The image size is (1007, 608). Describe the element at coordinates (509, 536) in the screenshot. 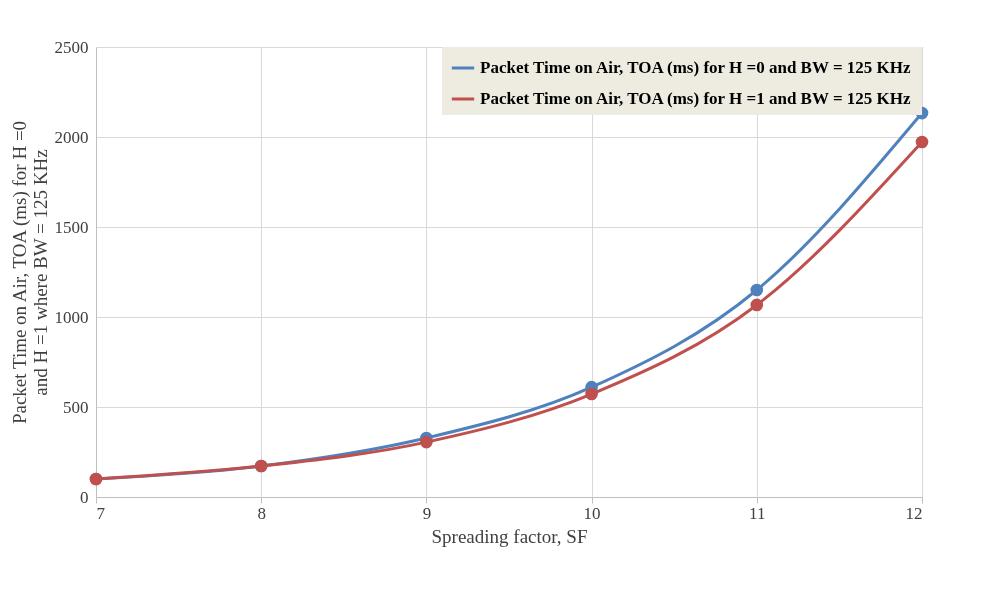

I see `x-axis-title: Spreading factor, SF` at that location.